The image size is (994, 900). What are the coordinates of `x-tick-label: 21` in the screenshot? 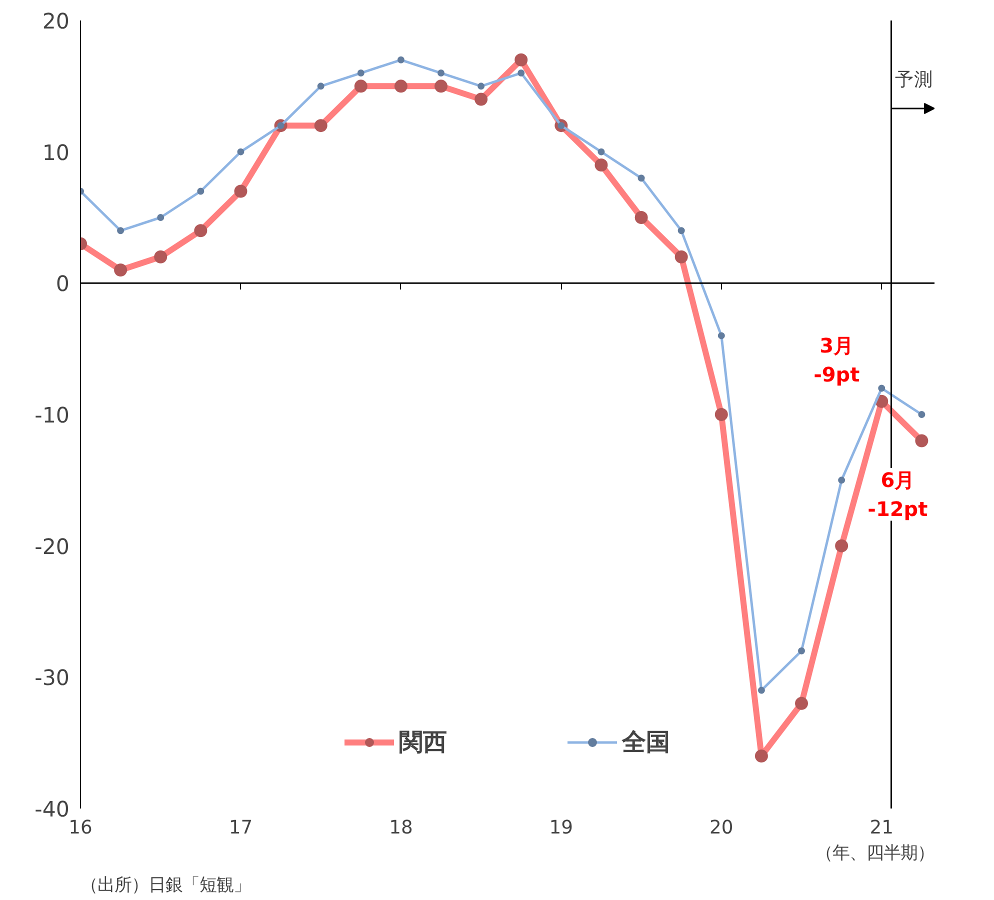 It's located at (882, 828).